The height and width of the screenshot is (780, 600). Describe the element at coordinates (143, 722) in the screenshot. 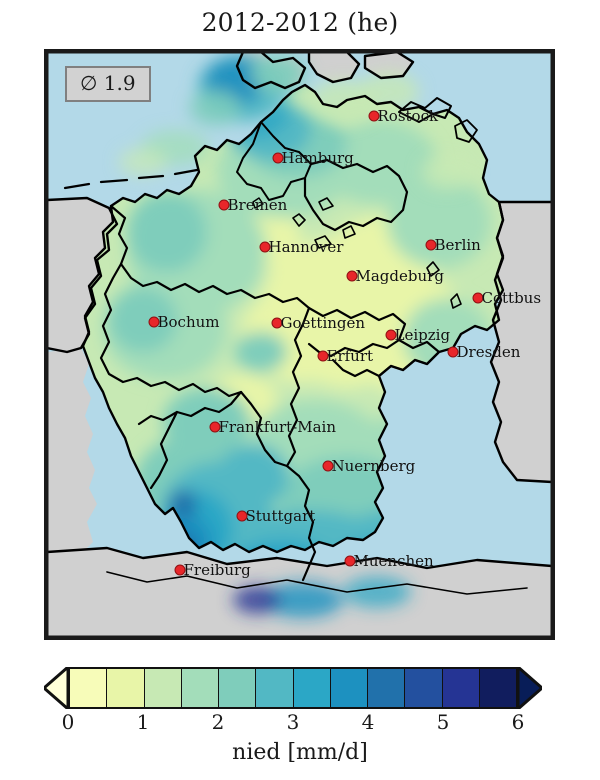

I see `colorbar-tick-label: 1` at that location.